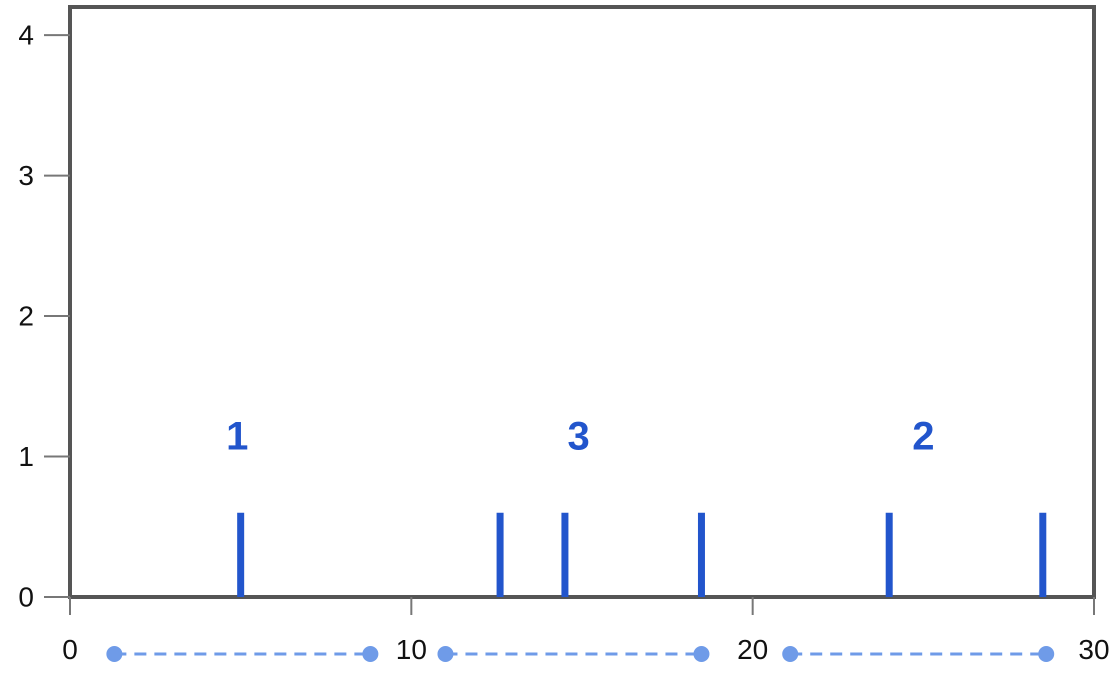 This screenshot has width=1110, height=675. What do you see at coordinates (411, 649) in the screenshot?
I see `x-tick-label: 10` at bounding box center [411, 649].